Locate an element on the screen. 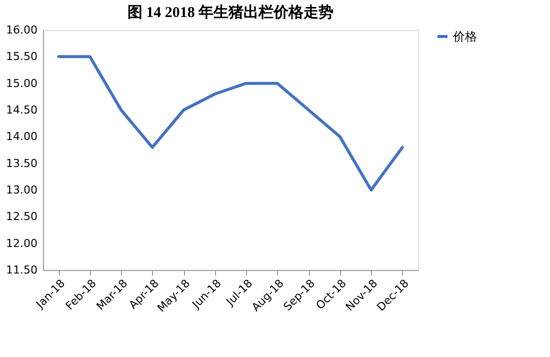  y-tick-label: 12.00 is located at coordinates (22, 243).